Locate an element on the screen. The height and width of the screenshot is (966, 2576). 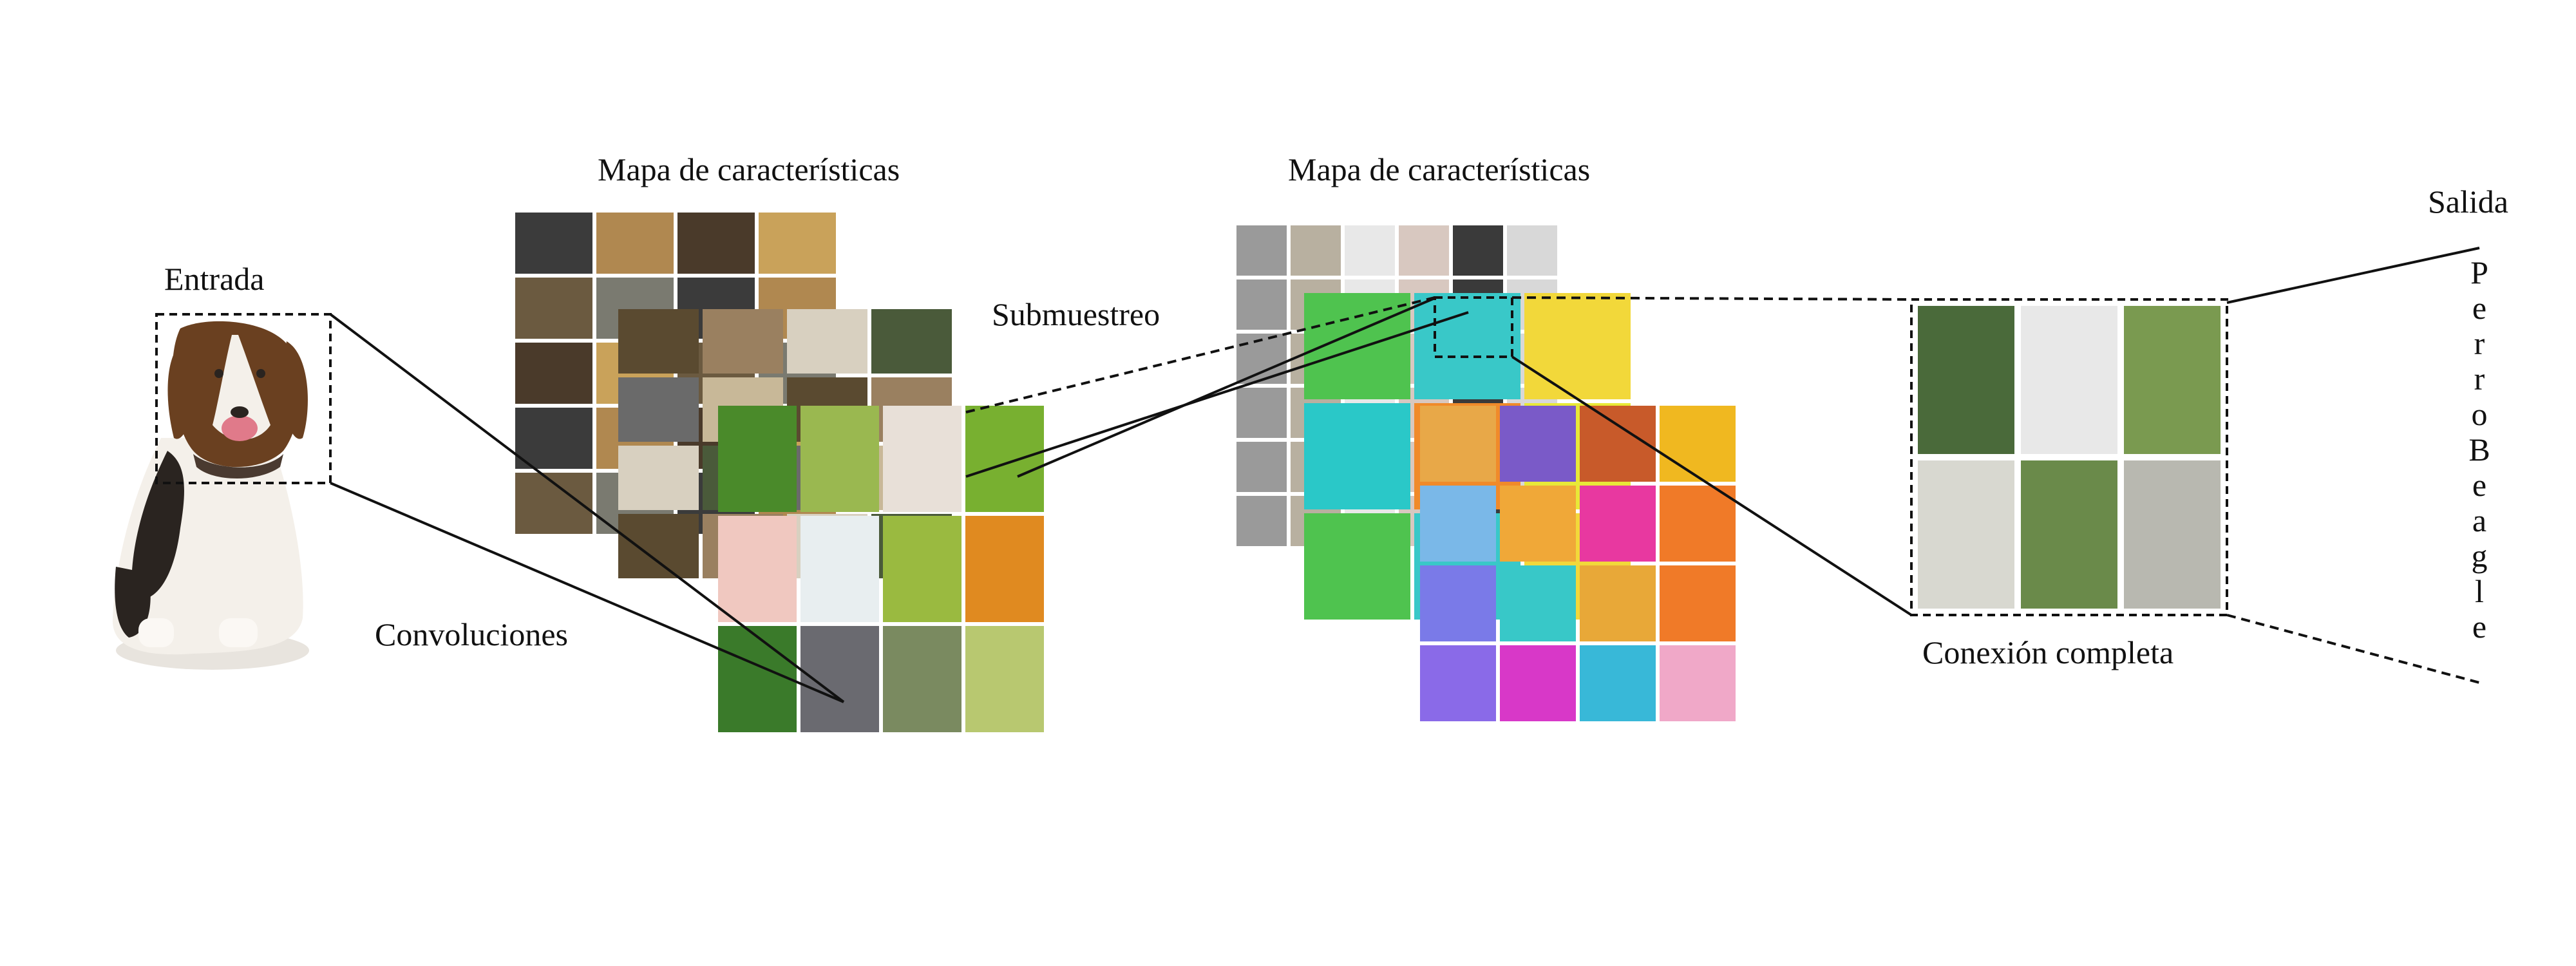
fc-line-dashed-top is located at coordinates (1711, 298).